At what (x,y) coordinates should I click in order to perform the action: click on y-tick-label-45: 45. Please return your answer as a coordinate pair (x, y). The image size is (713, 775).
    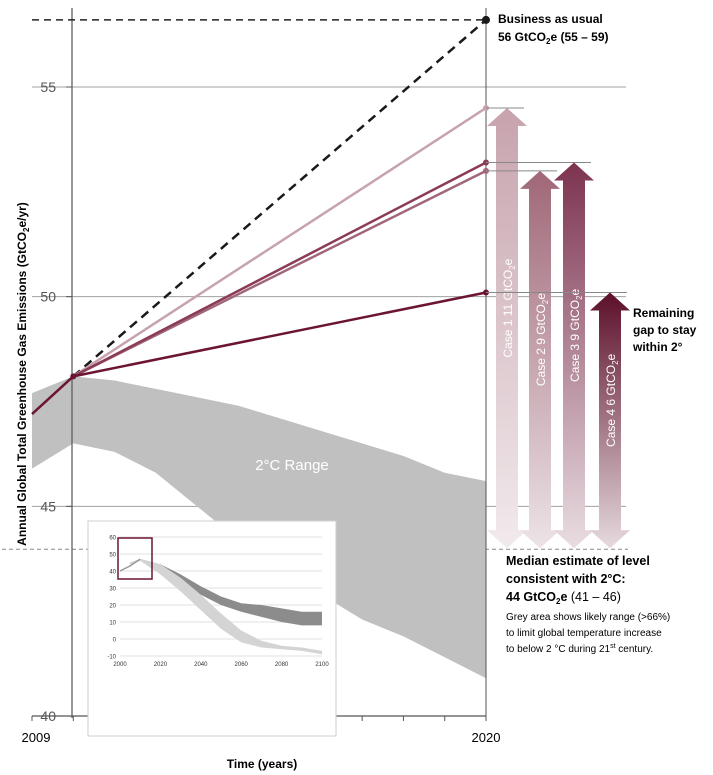
    Looking at the image, I should click on (48, 506).